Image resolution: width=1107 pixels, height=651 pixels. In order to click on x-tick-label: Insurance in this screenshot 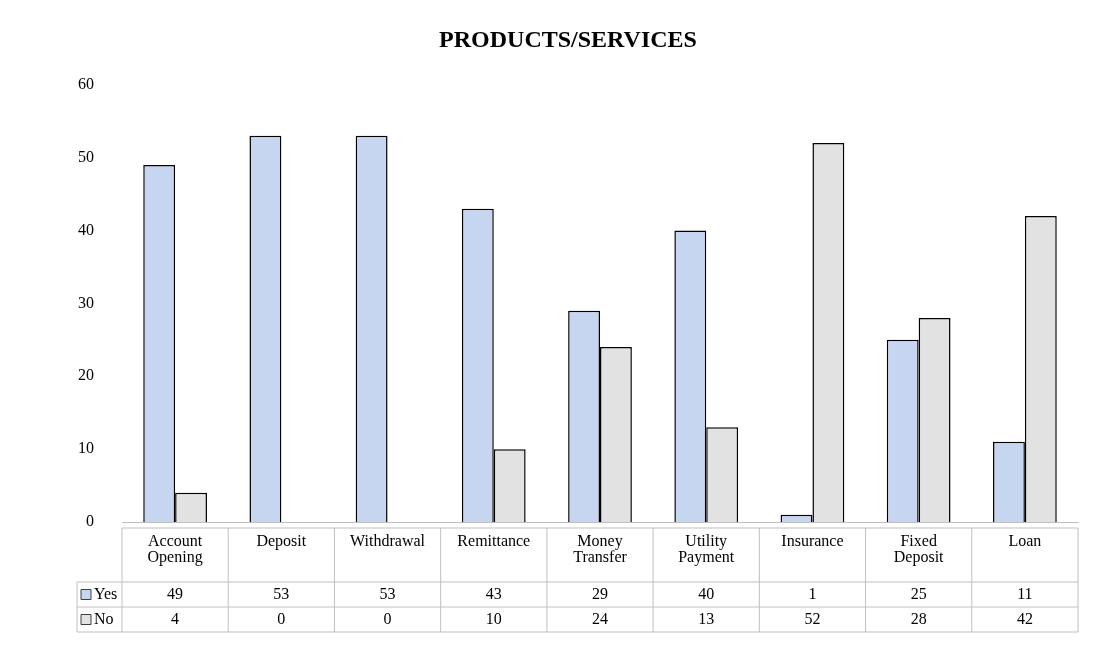, I will do `click(812, 541)`.